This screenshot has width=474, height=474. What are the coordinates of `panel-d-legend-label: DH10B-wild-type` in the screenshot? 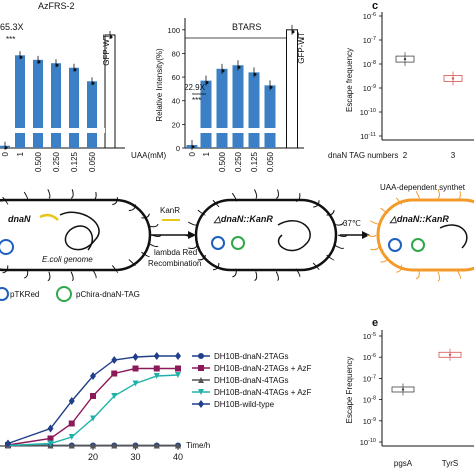 It's located at (244, 404).